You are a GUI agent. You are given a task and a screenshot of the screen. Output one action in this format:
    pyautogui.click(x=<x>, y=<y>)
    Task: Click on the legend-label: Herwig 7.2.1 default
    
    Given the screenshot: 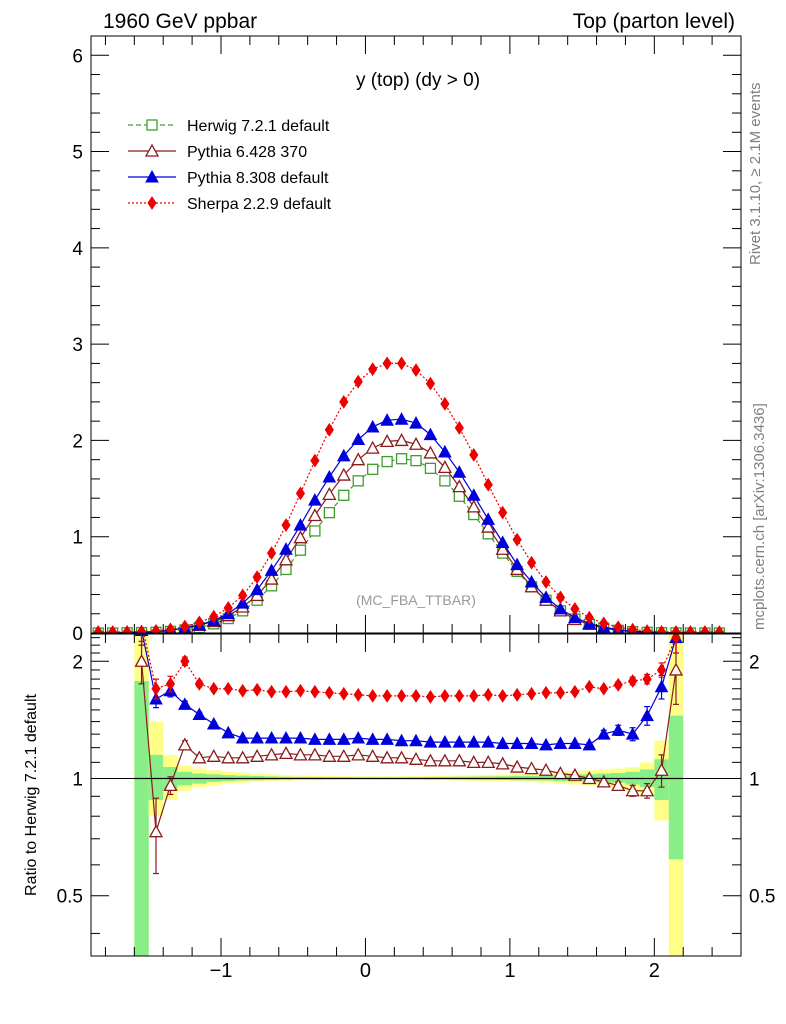 What is the action you would take?
    pyautogui.click(x=258, y=126)
    